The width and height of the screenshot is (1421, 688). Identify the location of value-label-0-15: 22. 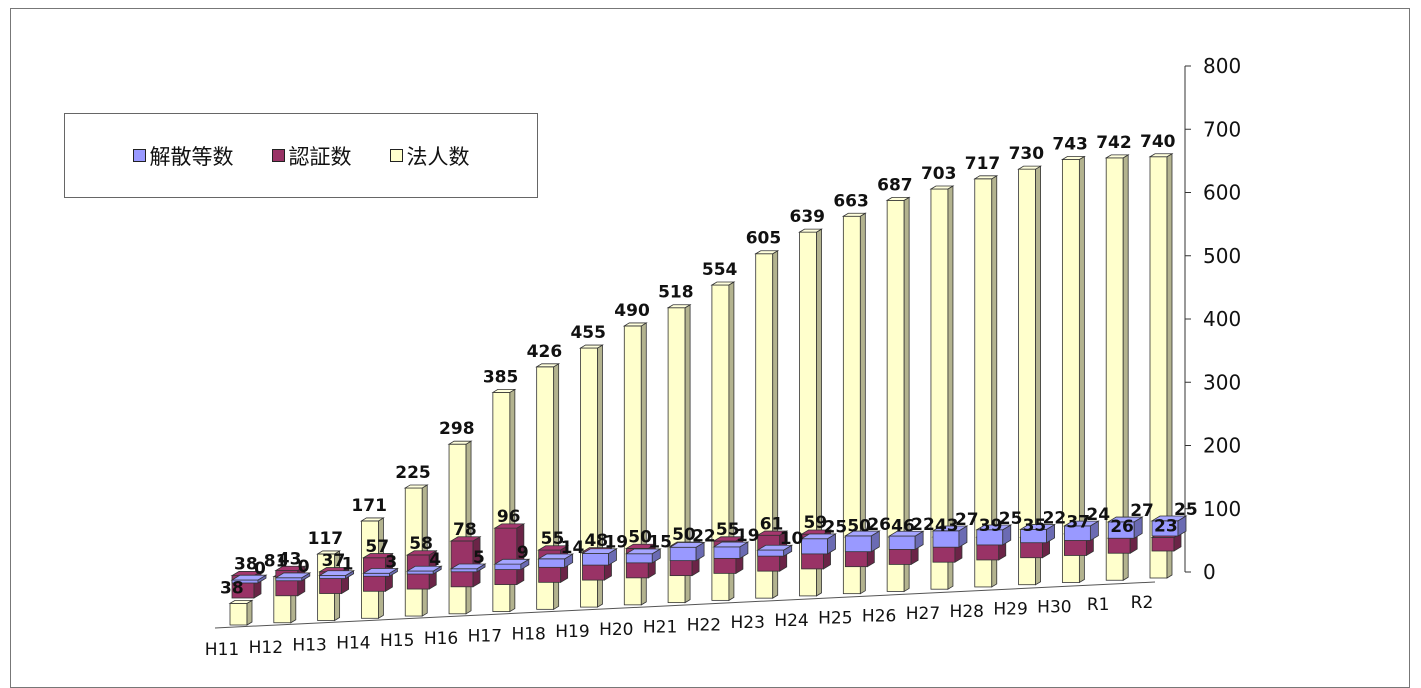
(923, 525).